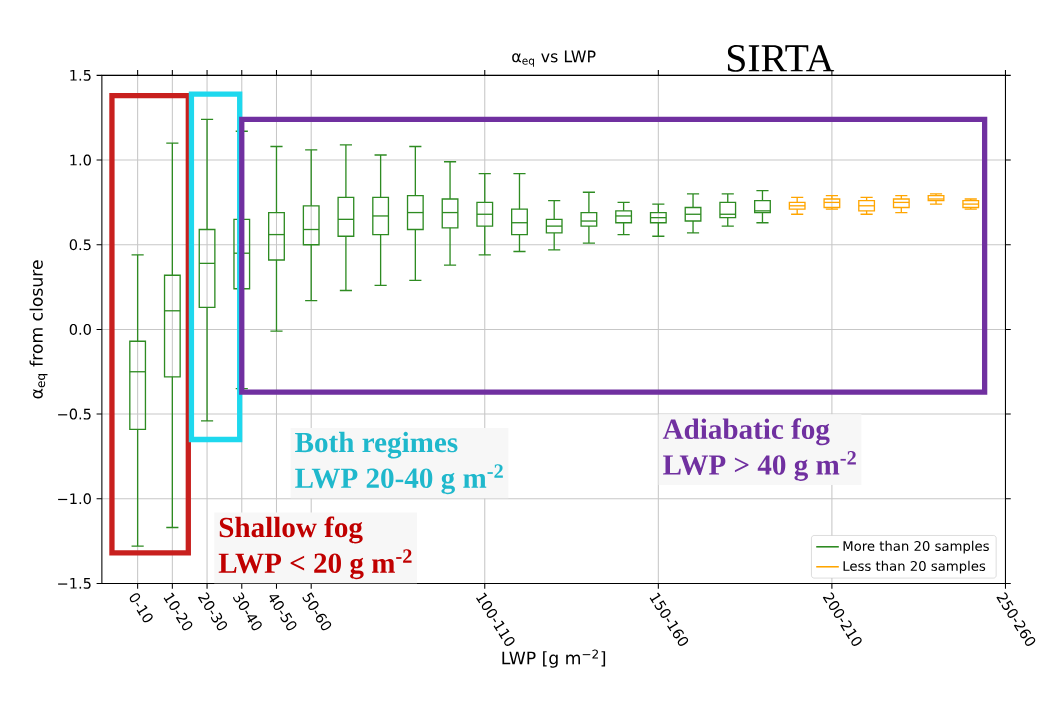 This screenshot has width=1039, height=708. I want to click on annotation: LWP < 20 g m$^{-2}$, so click(315, 564).